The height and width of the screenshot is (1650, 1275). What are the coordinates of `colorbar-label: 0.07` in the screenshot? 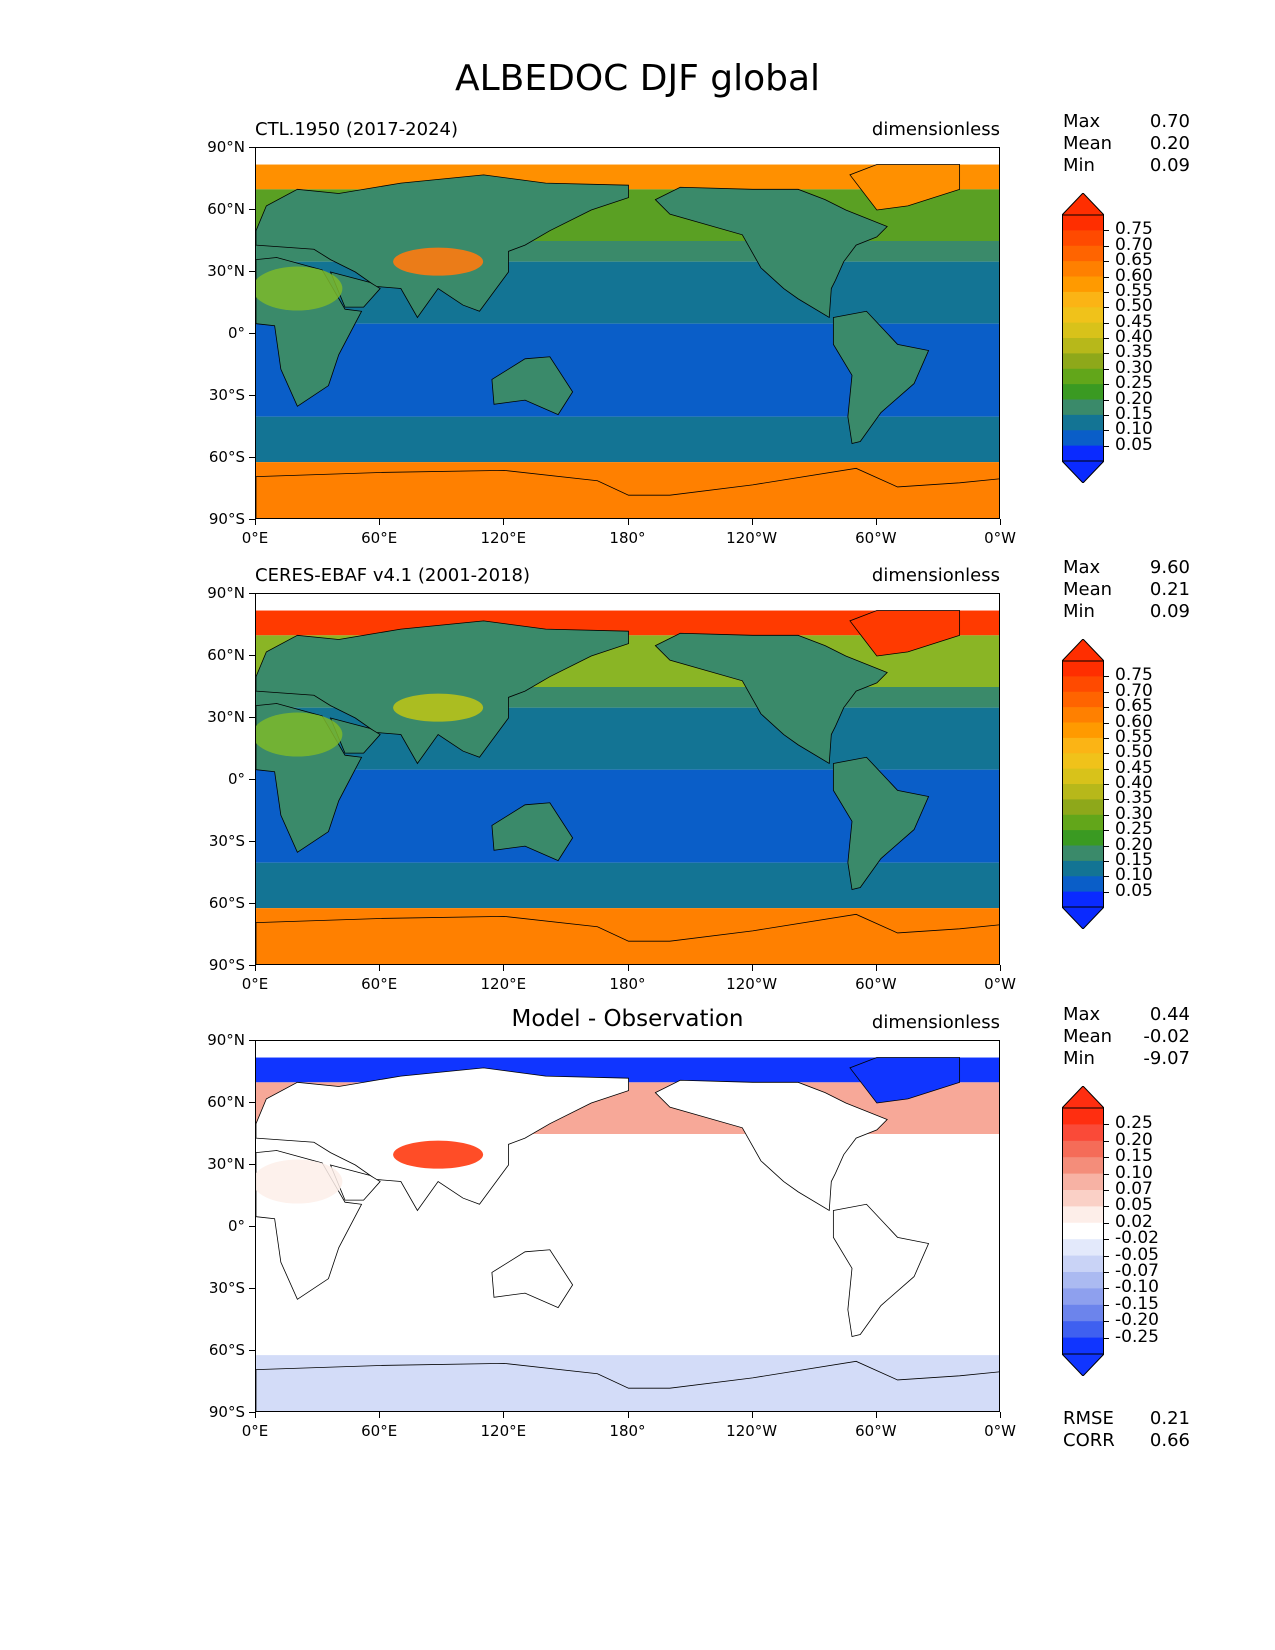 It's located at (1134, 1189).